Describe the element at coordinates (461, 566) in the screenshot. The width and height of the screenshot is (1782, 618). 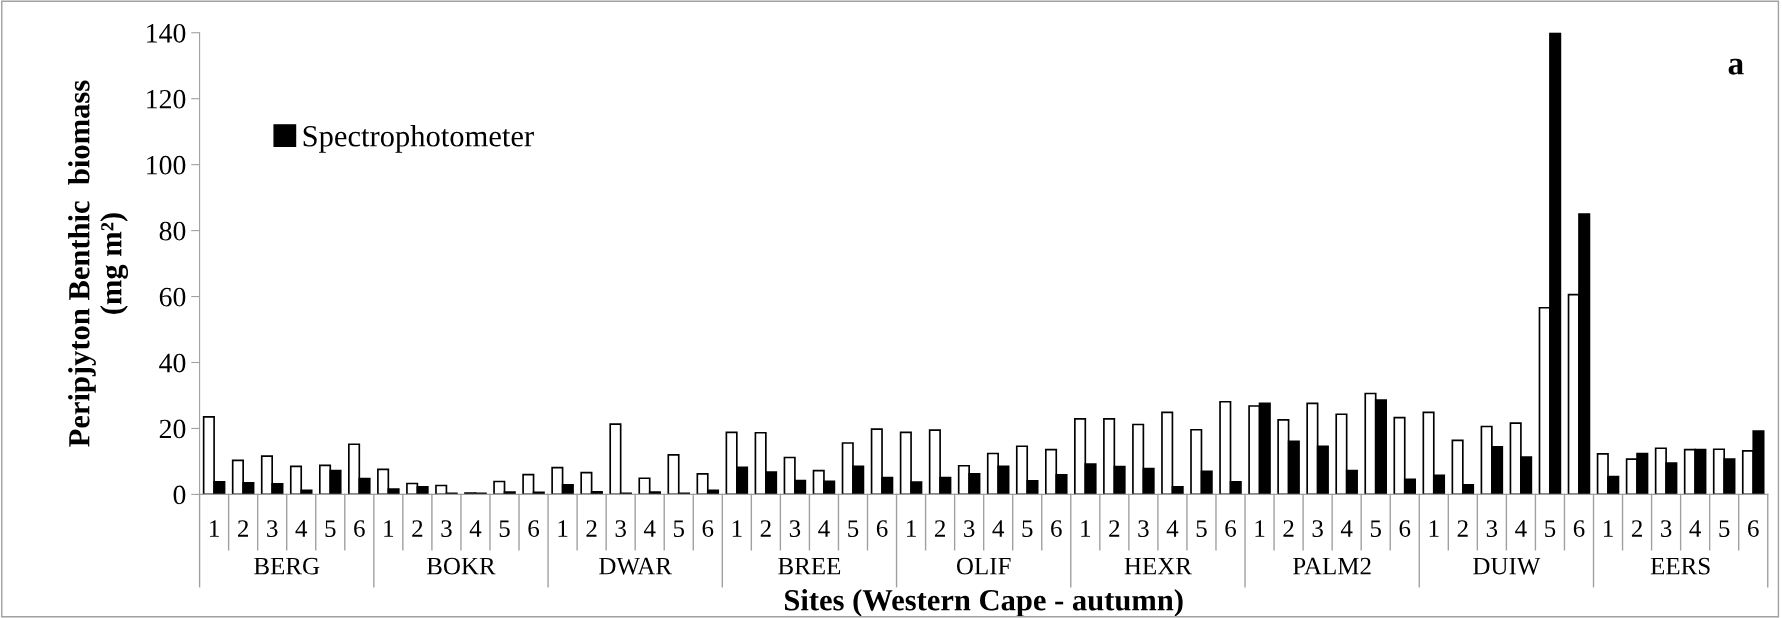
I see `text: BOKR` at that location.